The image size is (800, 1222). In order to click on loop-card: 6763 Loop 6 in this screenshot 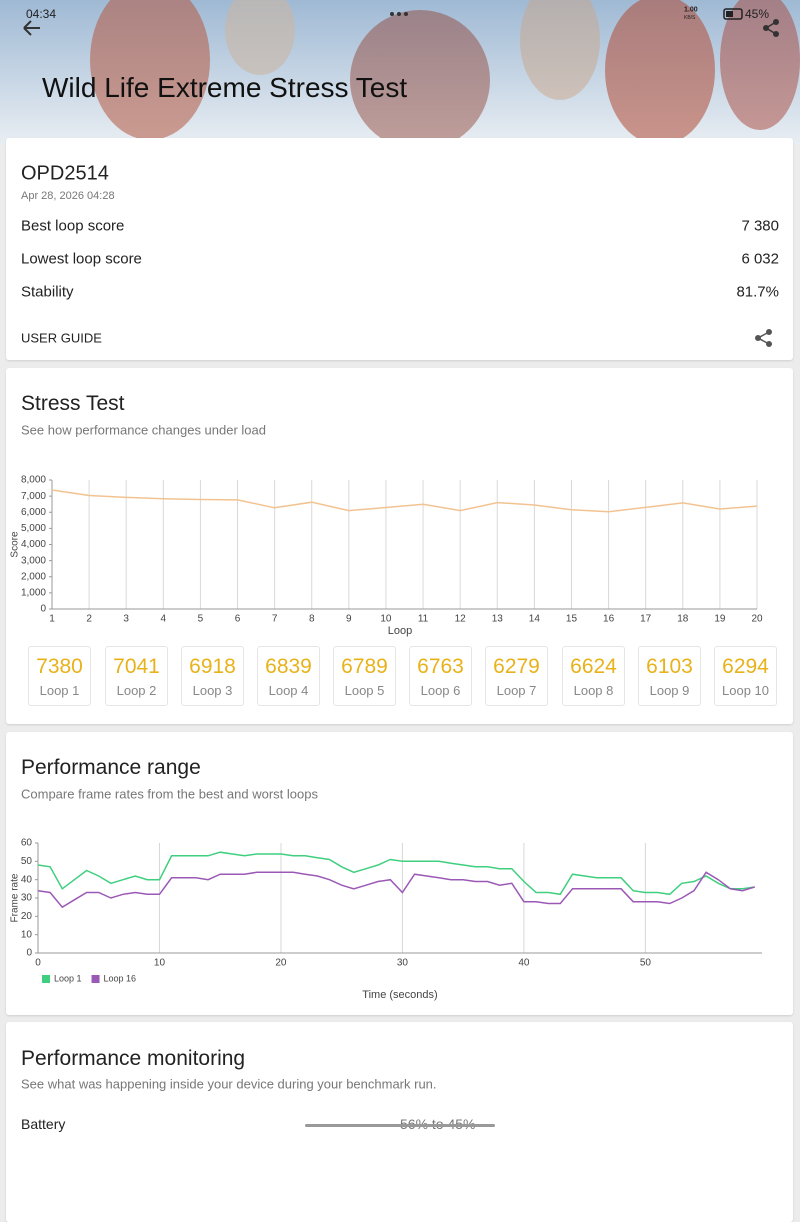, I will do `click(440, 676)`.